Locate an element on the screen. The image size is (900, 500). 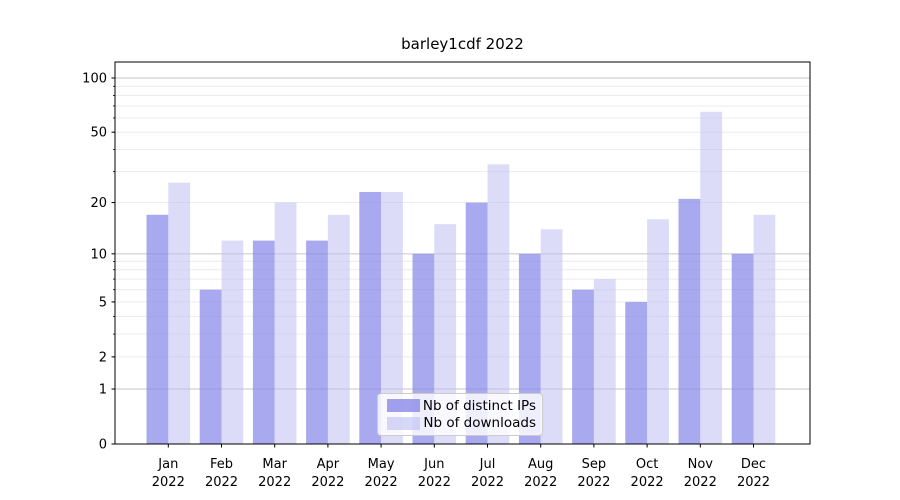
y-tick-label: 10 is located at coordinates (98, 254).